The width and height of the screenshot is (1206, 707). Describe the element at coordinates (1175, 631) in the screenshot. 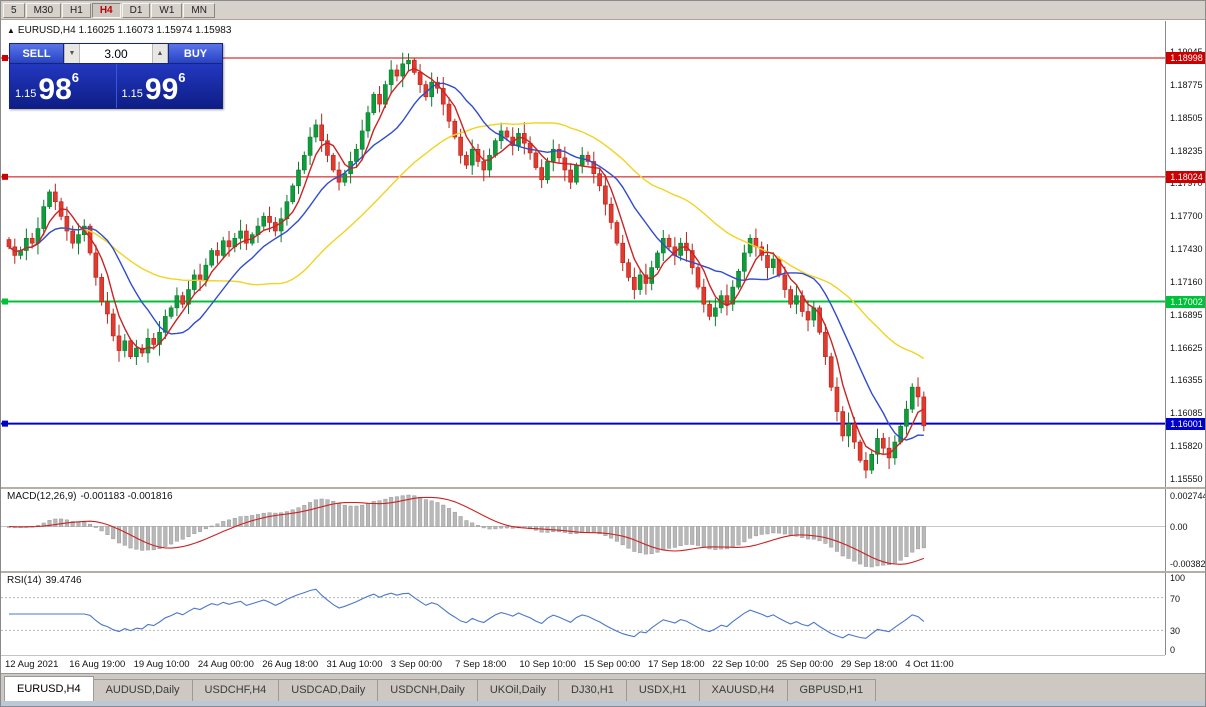

I see `rsi-axis-tick: 30` at that location.